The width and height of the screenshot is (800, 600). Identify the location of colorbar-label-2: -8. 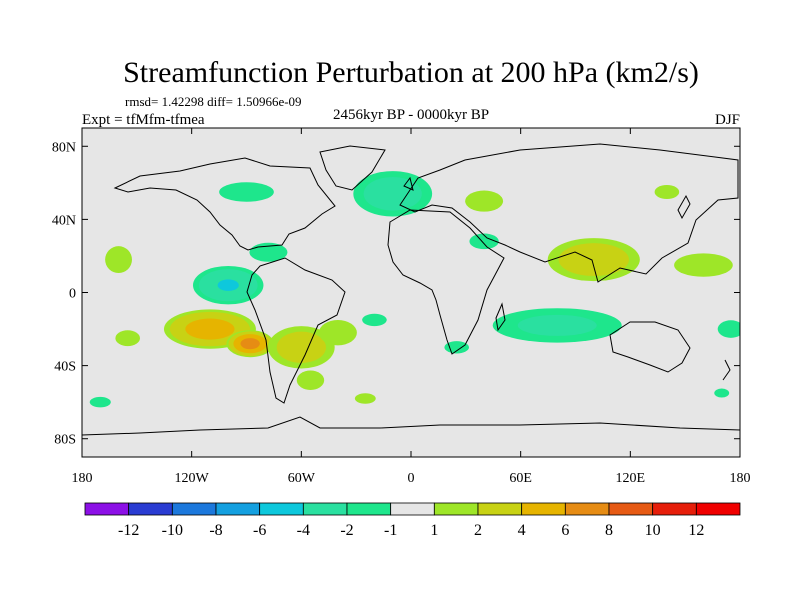
(215, 530).